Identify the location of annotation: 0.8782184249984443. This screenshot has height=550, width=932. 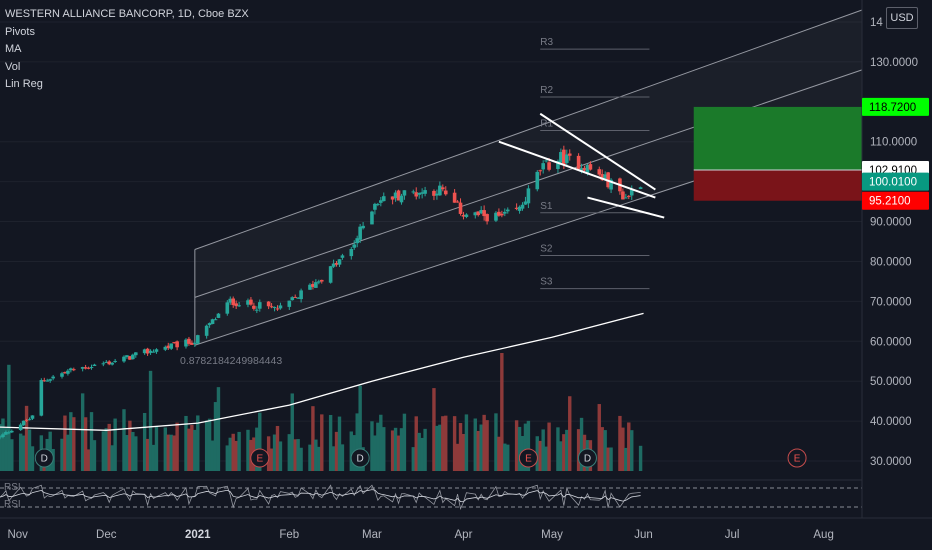
(231, 361).